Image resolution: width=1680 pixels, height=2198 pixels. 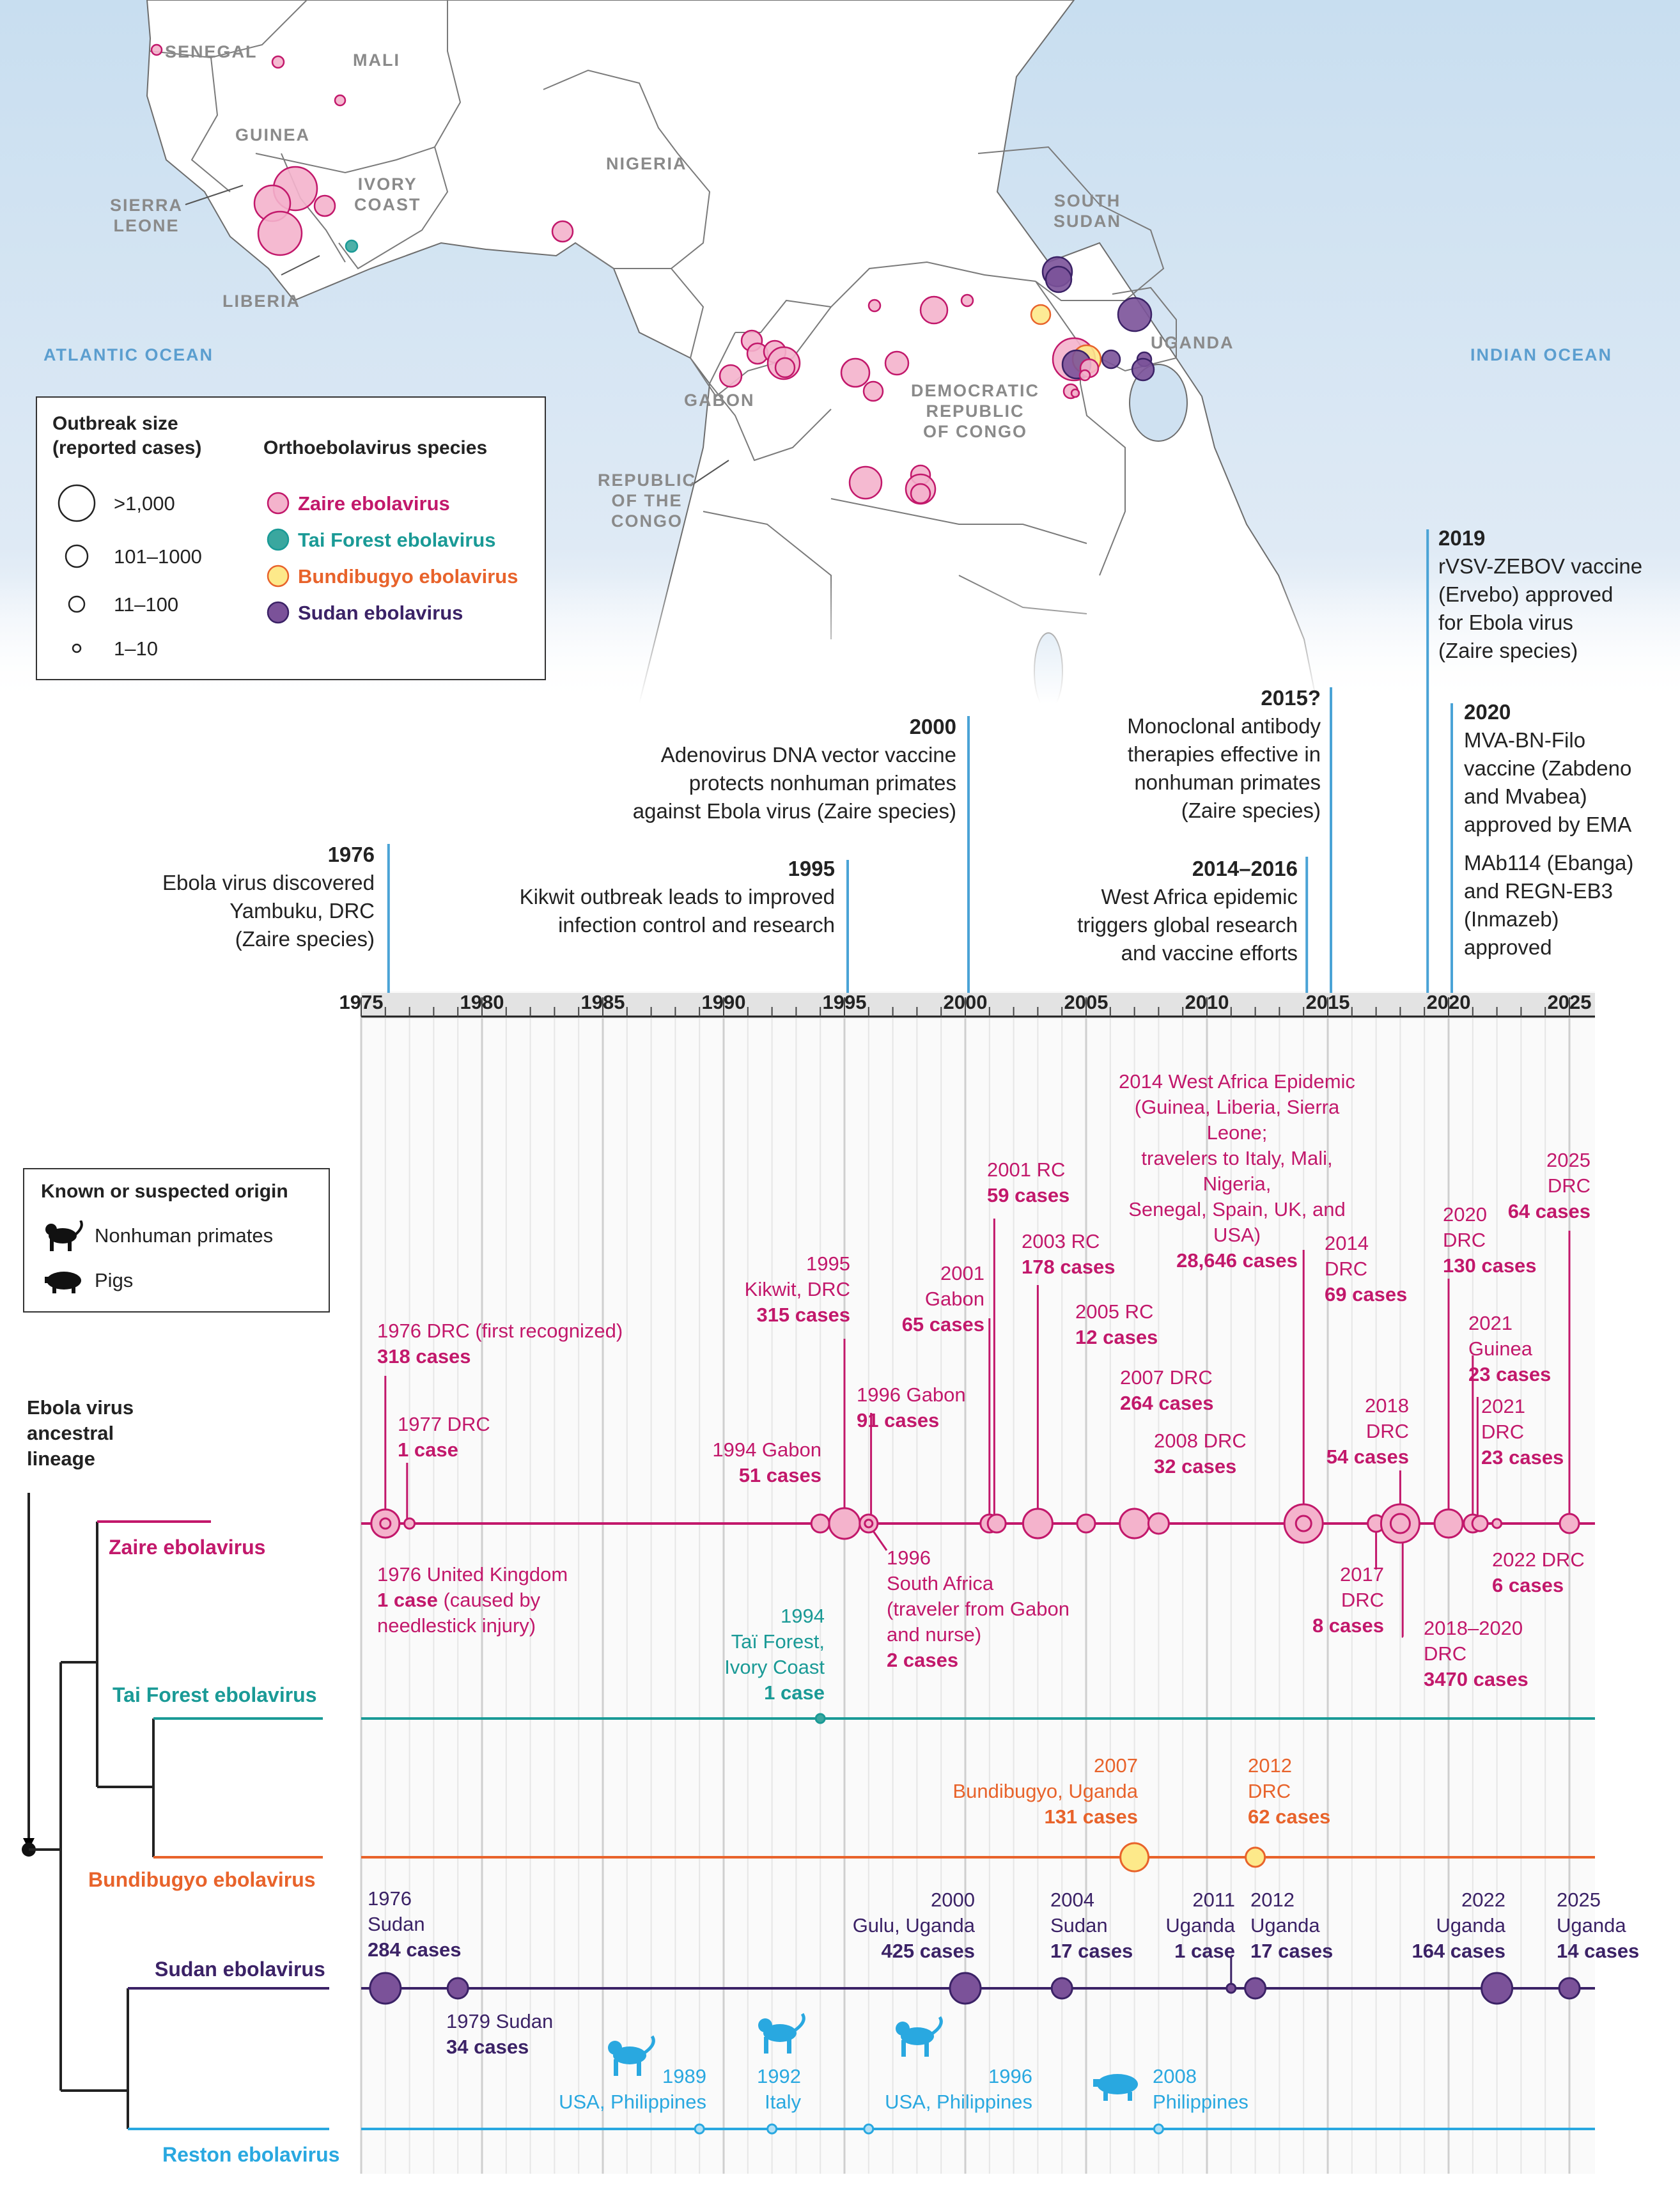 I want to click on event-case-count: 54 cases, so click(x=1367, y=1457).